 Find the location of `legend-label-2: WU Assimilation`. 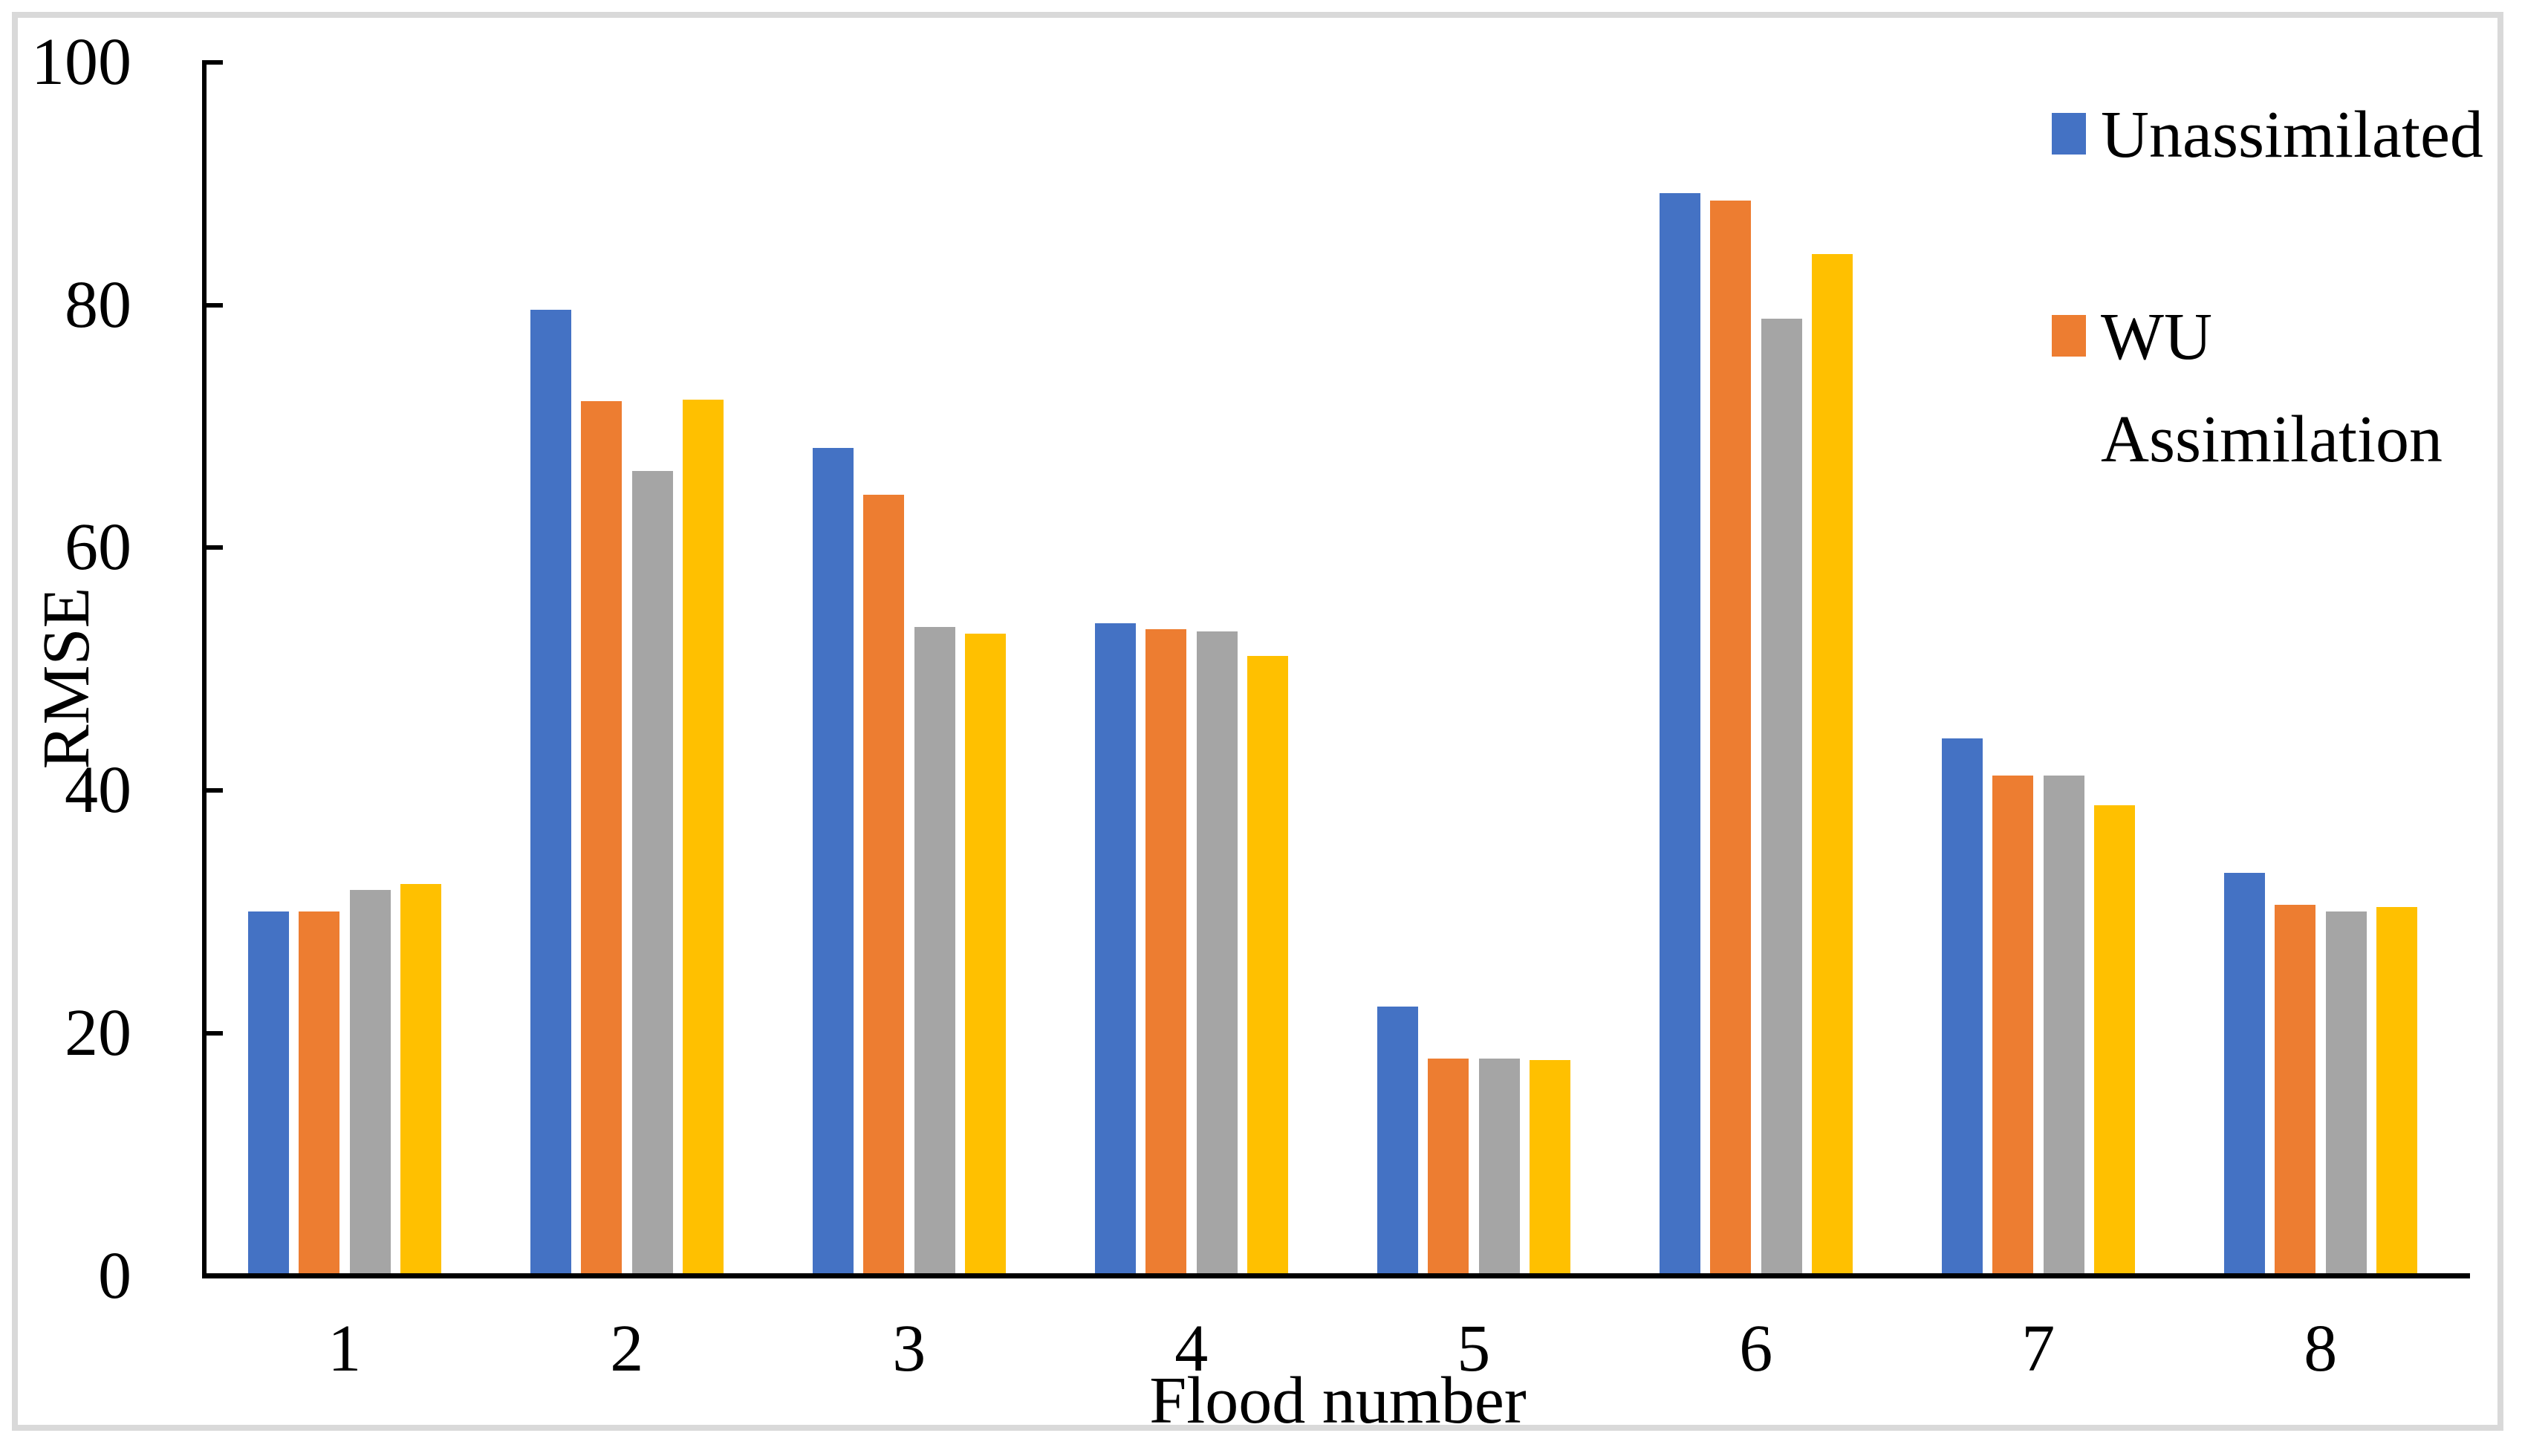

legend-label-2: WU Assimilation is located at coordinates (2272, 388).